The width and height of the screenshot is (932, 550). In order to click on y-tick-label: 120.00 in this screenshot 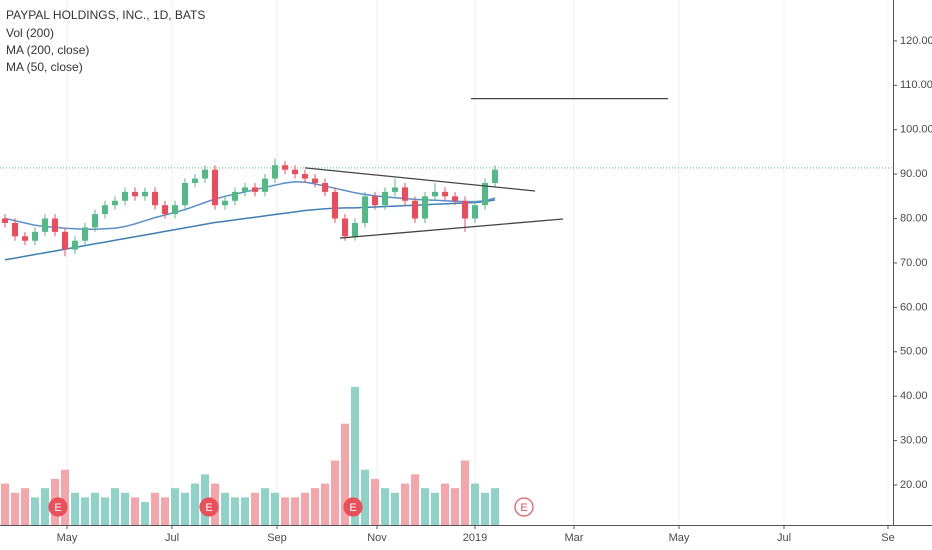, I will do `click(916, 41)`.